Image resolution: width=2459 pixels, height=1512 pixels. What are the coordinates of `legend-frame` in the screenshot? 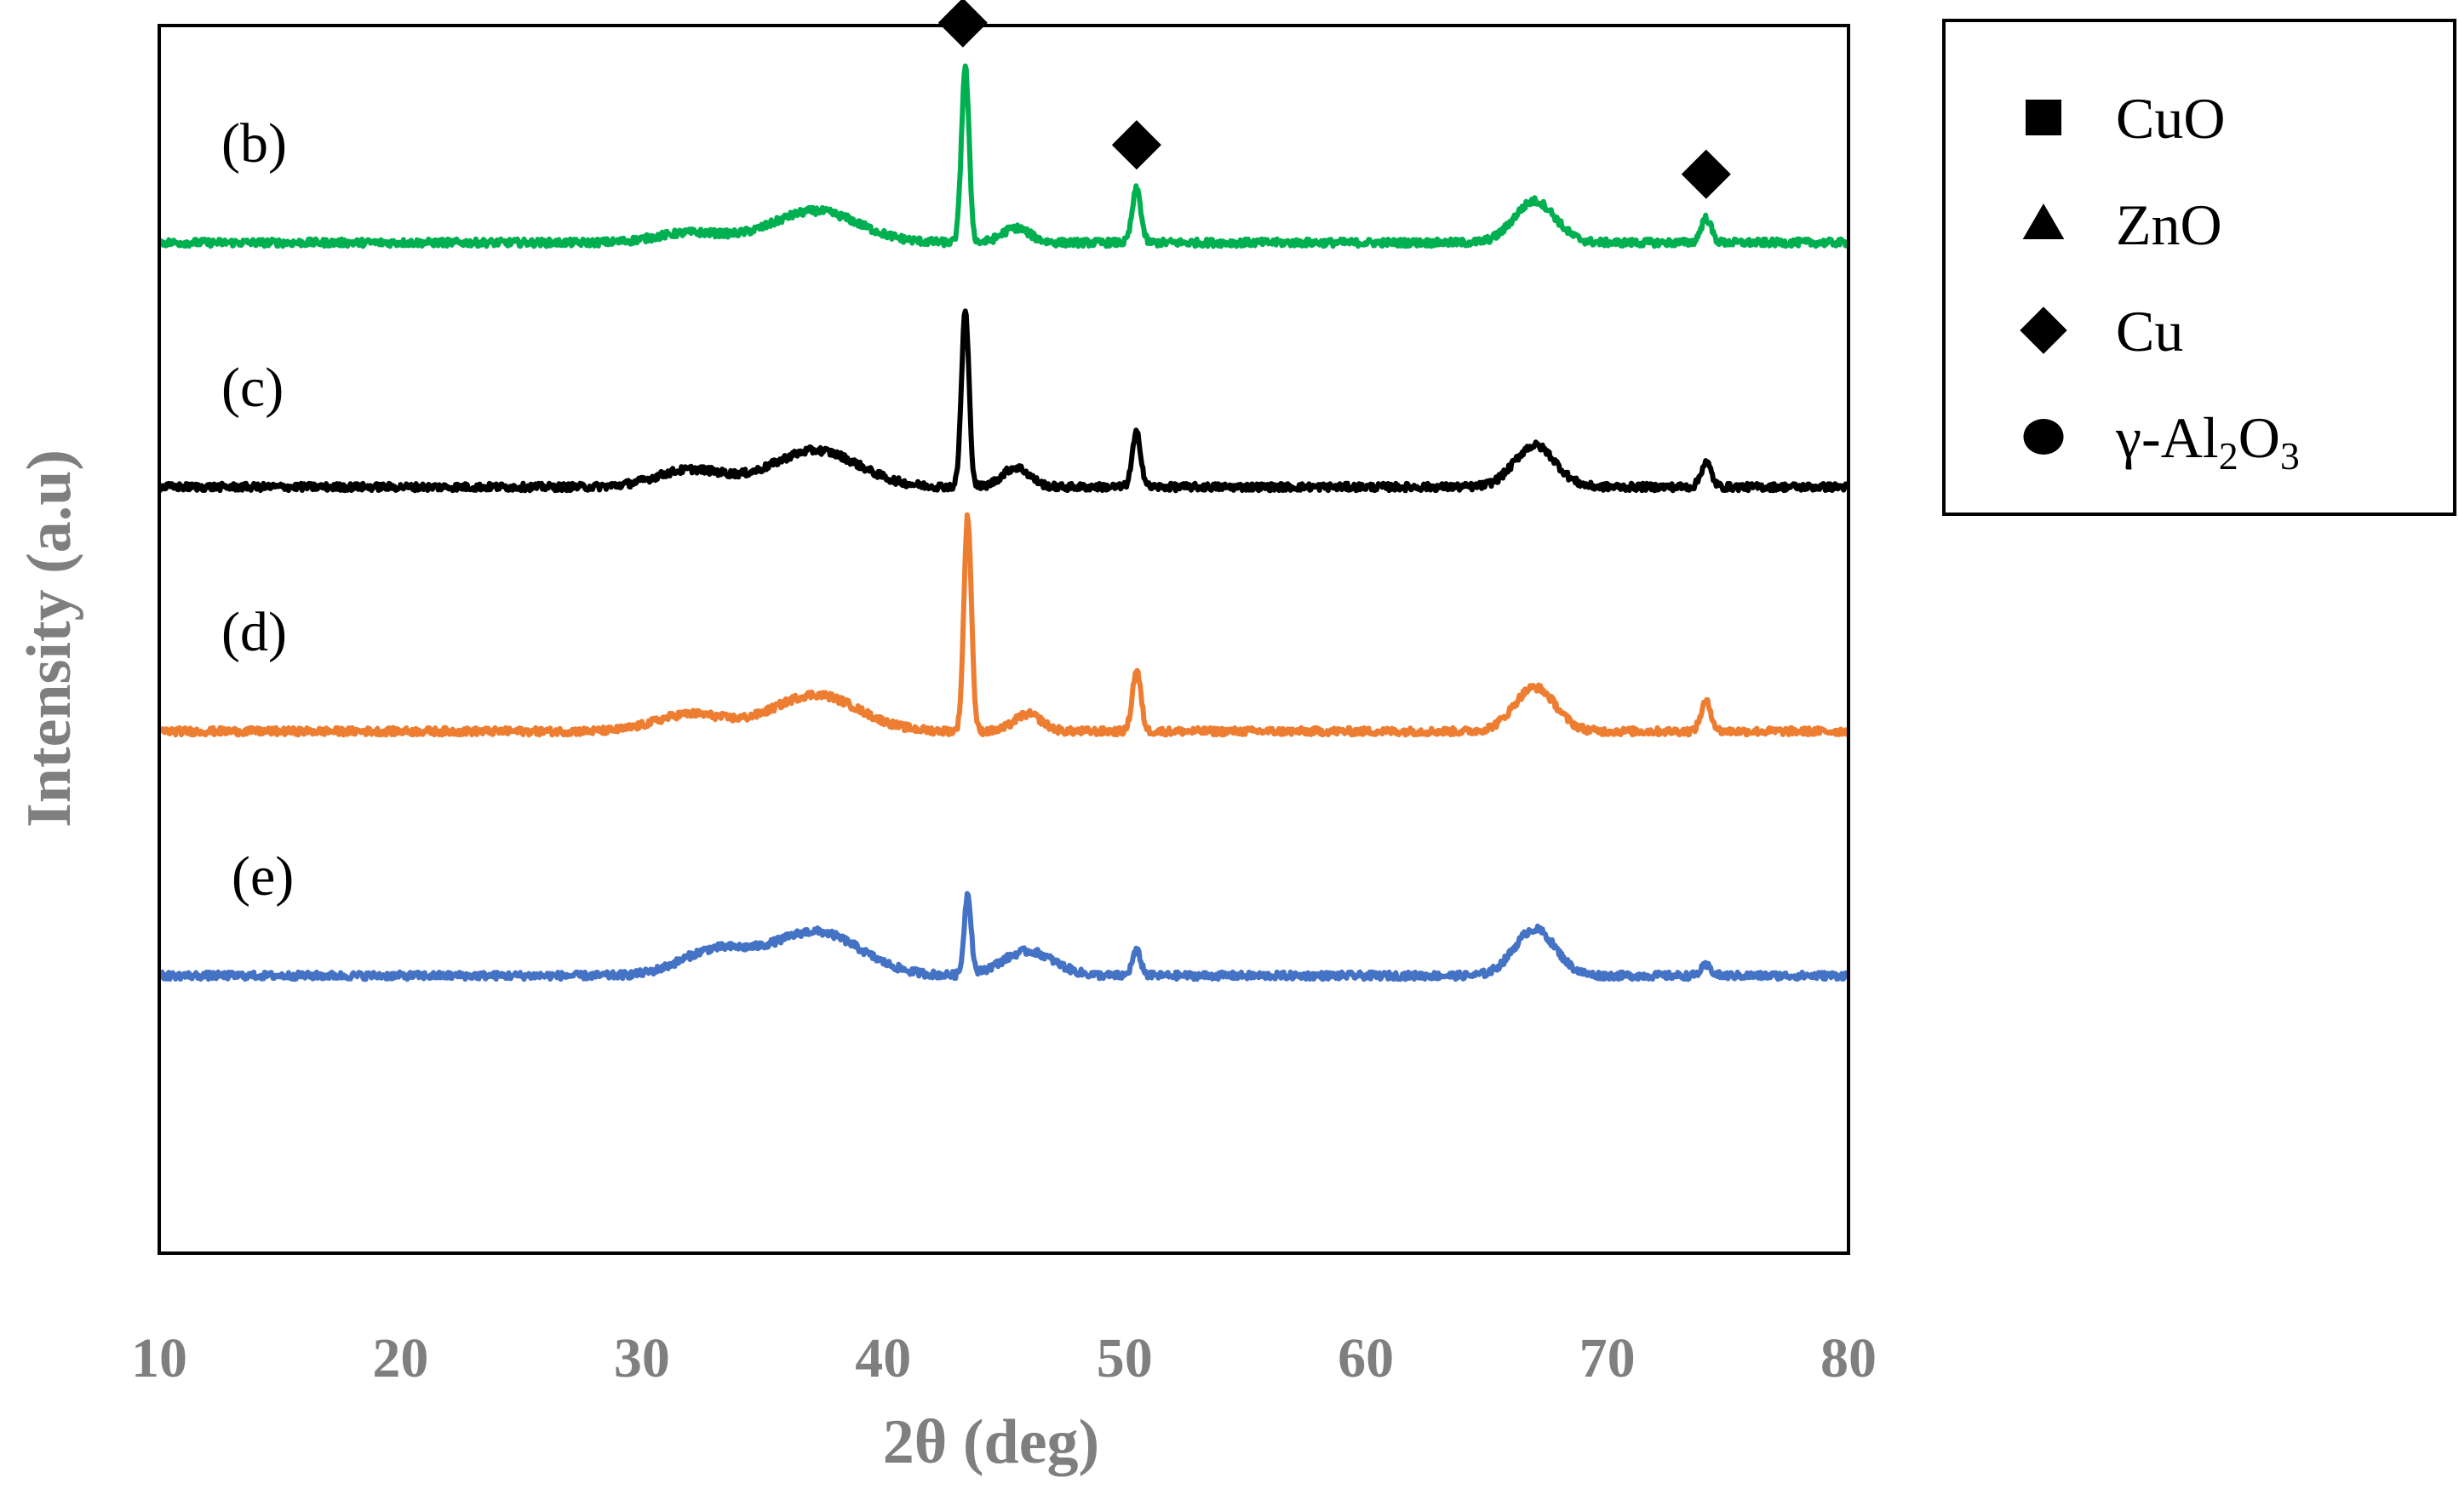 It's located at (2199, 267).